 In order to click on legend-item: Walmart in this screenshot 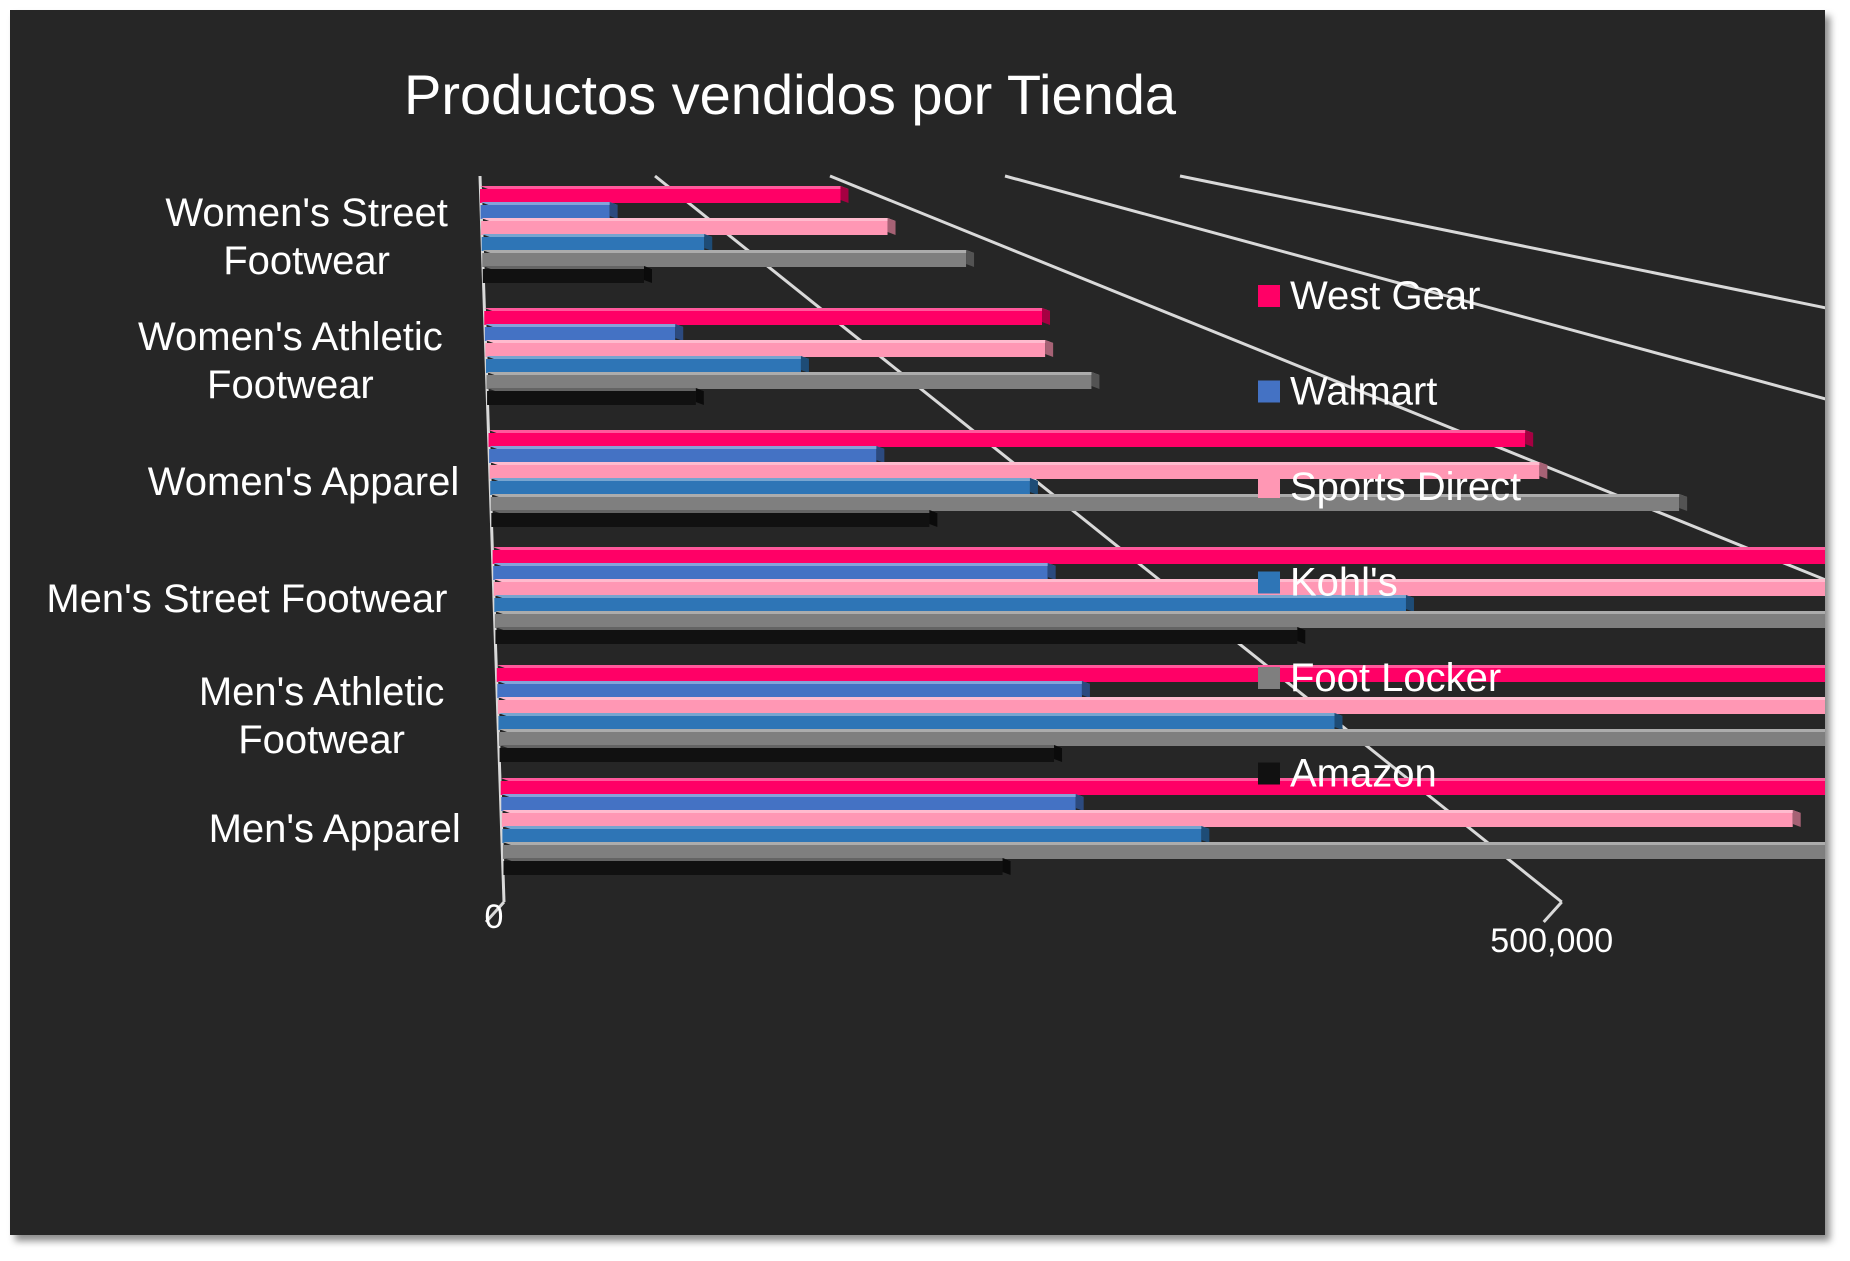, I will do `click(1347, 392)`.